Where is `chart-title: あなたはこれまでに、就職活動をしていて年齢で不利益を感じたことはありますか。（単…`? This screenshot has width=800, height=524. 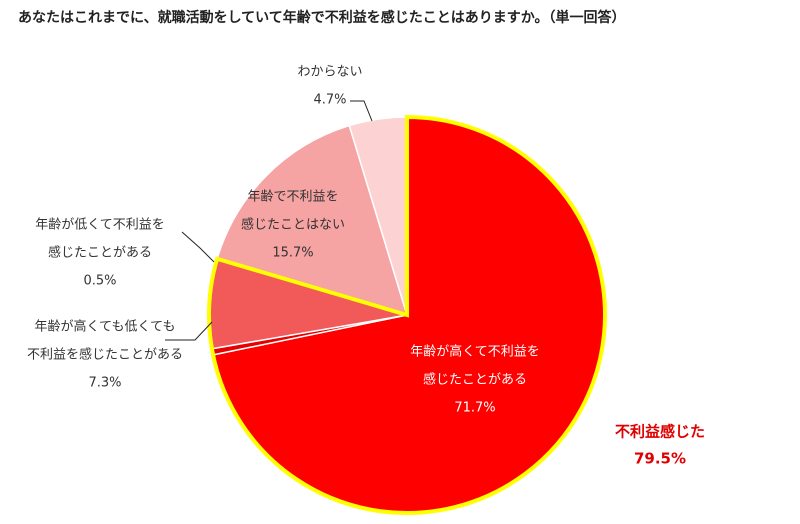
chart-title: あなたはこれまでに、就職活動をしていて年齢で不利益を感じたことはありますか。（単… is located at coordinates (321, 17).